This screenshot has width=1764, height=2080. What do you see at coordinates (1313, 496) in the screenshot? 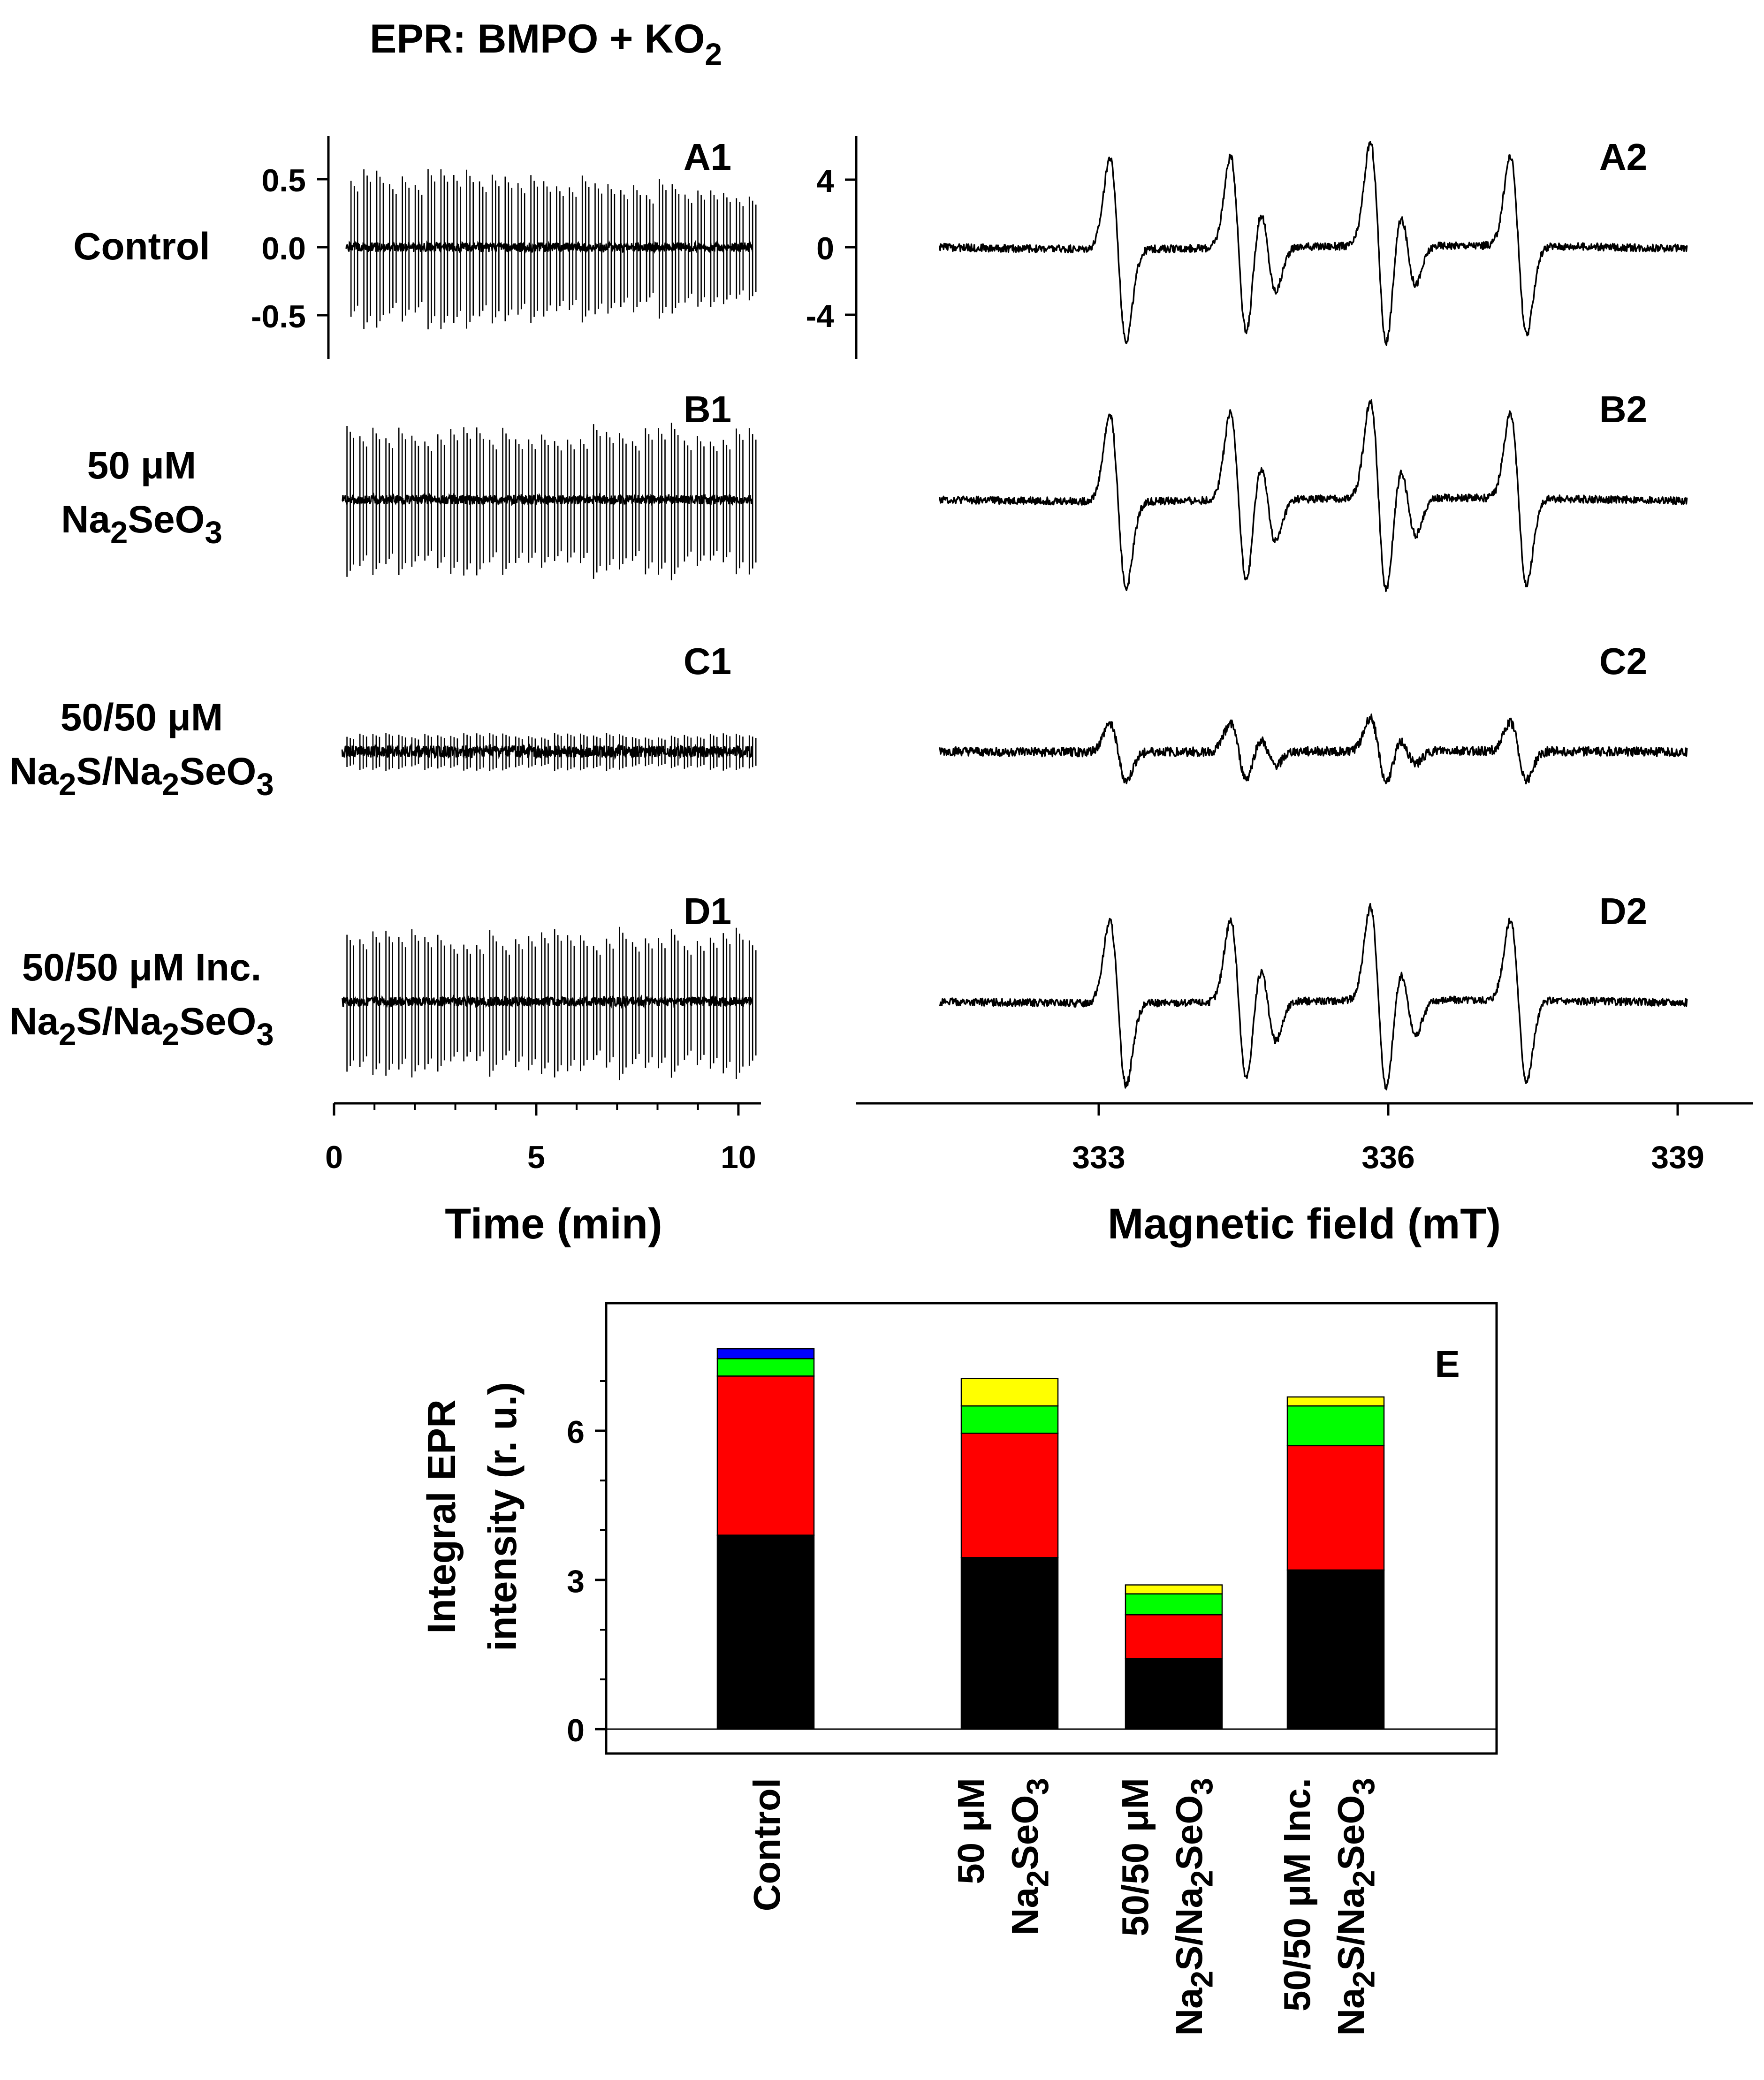
I see `field-spectrum-b2` at bounding box center [1313, 496].